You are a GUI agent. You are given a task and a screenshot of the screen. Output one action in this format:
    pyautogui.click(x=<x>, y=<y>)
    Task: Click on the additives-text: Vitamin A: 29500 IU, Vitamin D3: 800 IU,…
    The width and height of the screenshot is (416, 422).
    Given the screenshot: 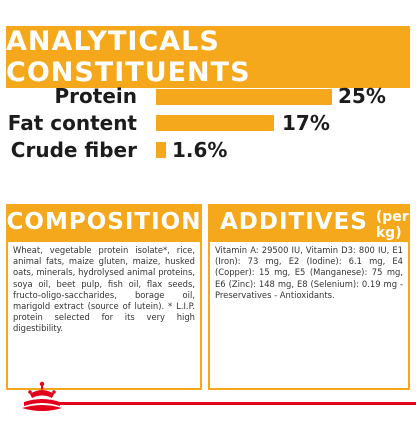 What is the action you would take?
    pyautogui.click(x=309, y=272)
    